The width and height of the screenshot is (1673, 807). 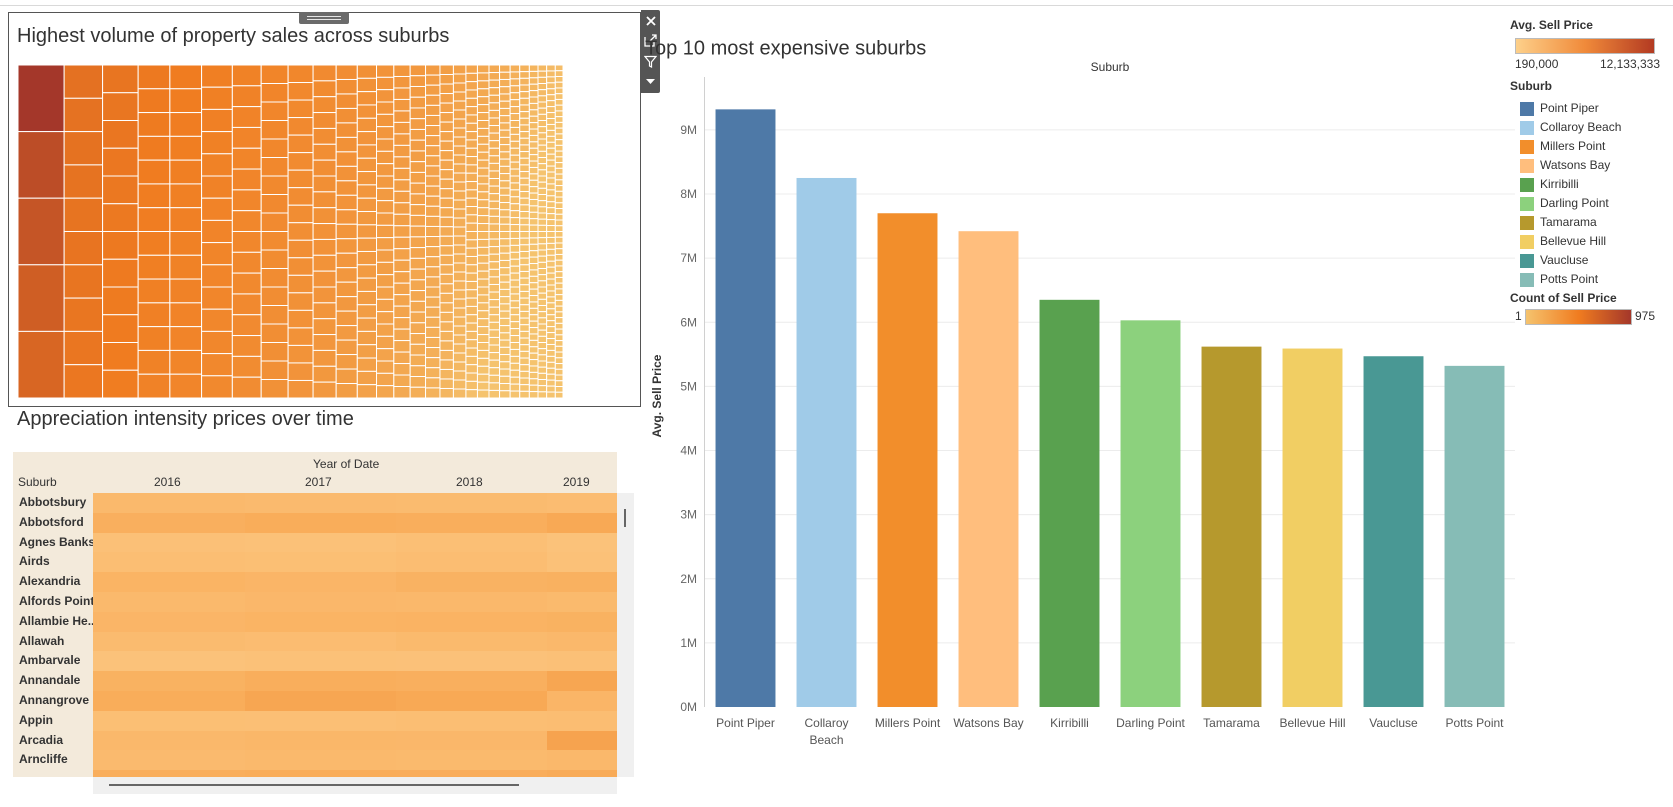 I want to click on bar-tamarama, so click(x=1231, y=526).